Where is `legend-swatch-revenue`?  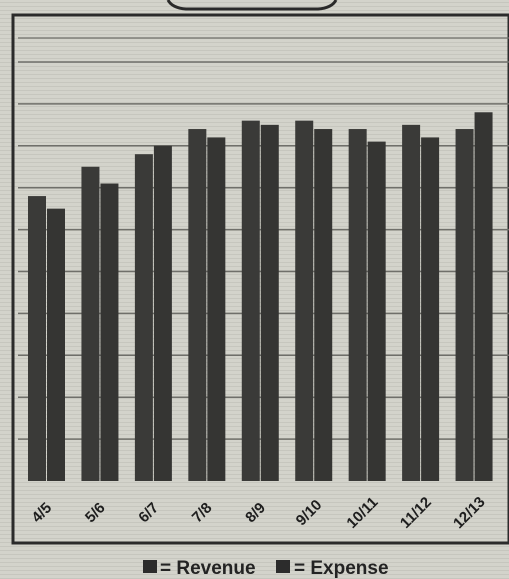 legend-swatch-revenue is located at coordinates (150, 566).